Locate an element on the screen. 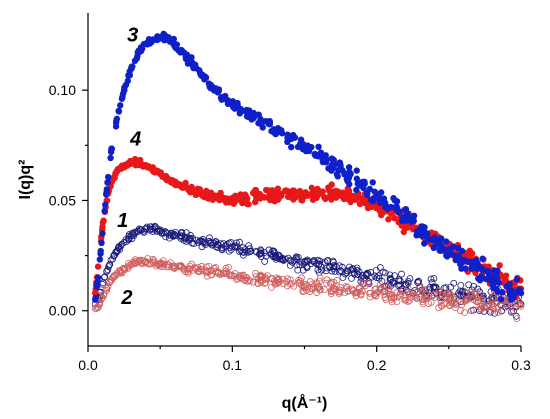  x-axis-title: q(Å⁻¹) is located at coordinates (305, 402).